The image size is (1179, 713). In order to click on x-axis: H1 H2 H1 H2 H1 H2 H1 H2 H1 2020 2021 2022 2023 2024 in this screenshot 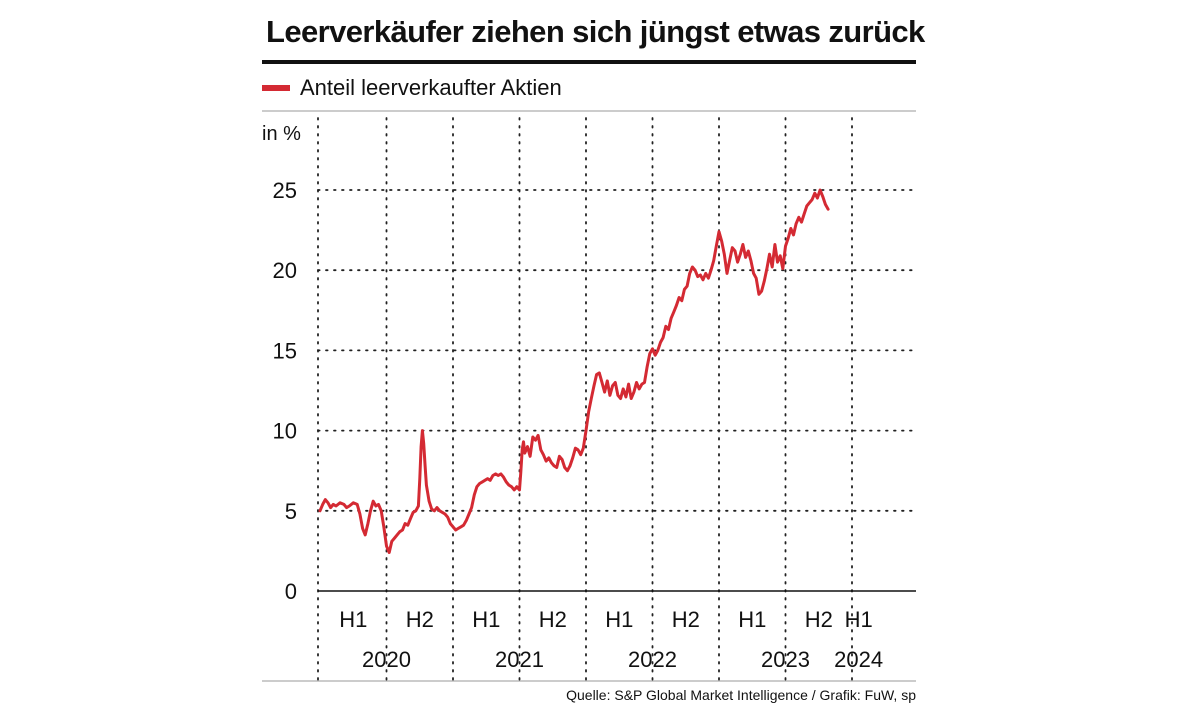, I will do `click(589, 636)`.